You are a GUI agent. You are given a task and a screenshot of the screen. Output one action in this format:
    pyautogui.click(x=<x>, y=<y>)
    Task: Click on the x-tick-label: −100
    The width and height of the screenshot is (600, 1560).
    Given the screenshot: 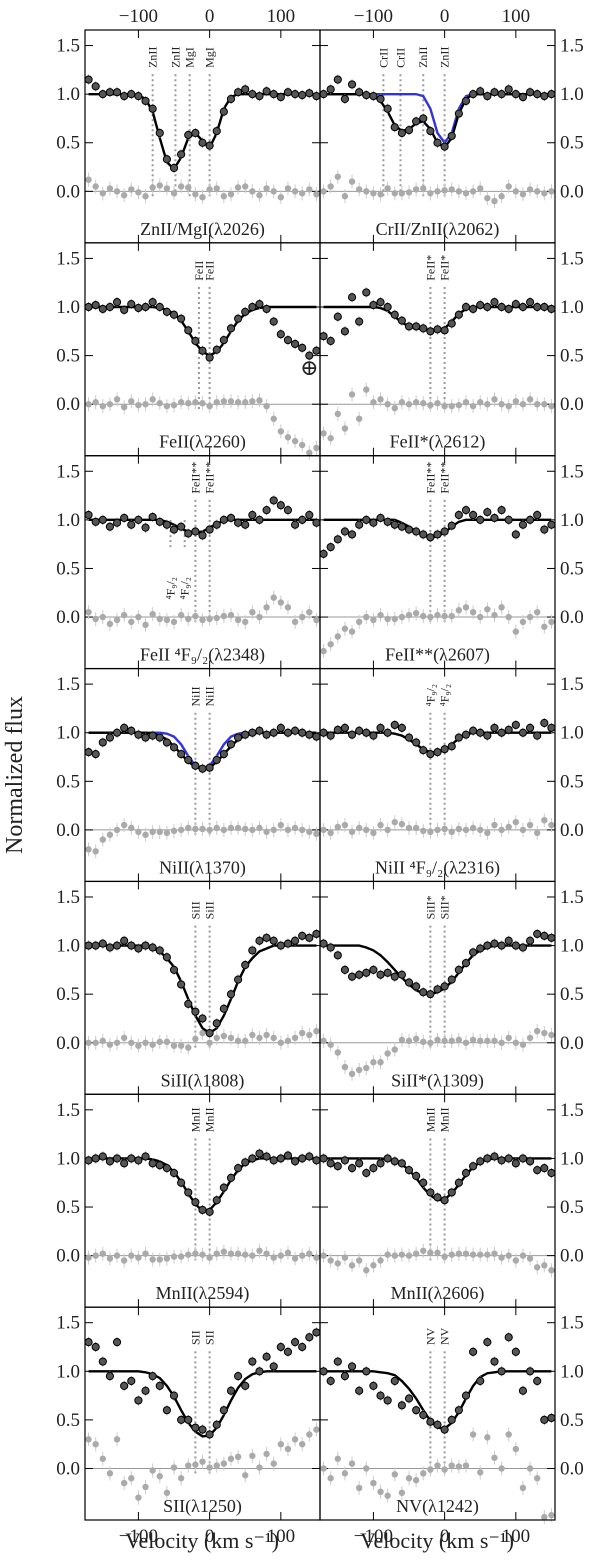 What is the action you would take?
    pyautogui.click(x=138, y=16)
    